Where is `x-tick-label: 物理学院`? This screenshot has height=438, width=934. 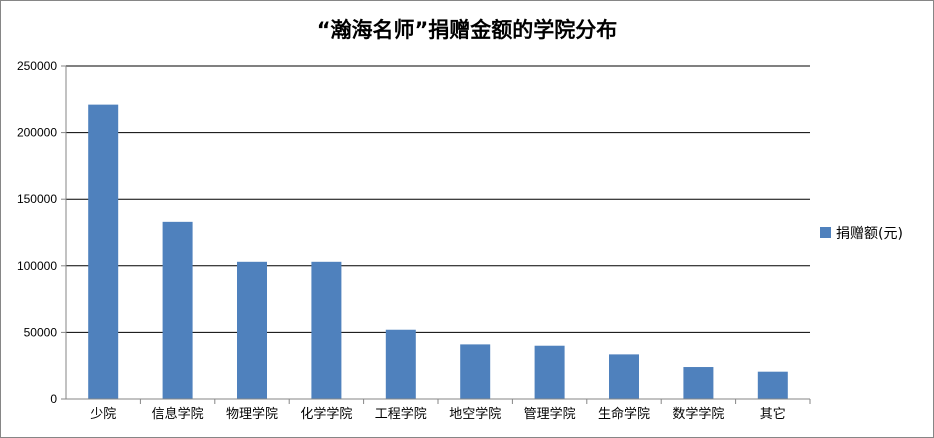 x-tick-label: 物理学院 is located at coordinates (252, 414).